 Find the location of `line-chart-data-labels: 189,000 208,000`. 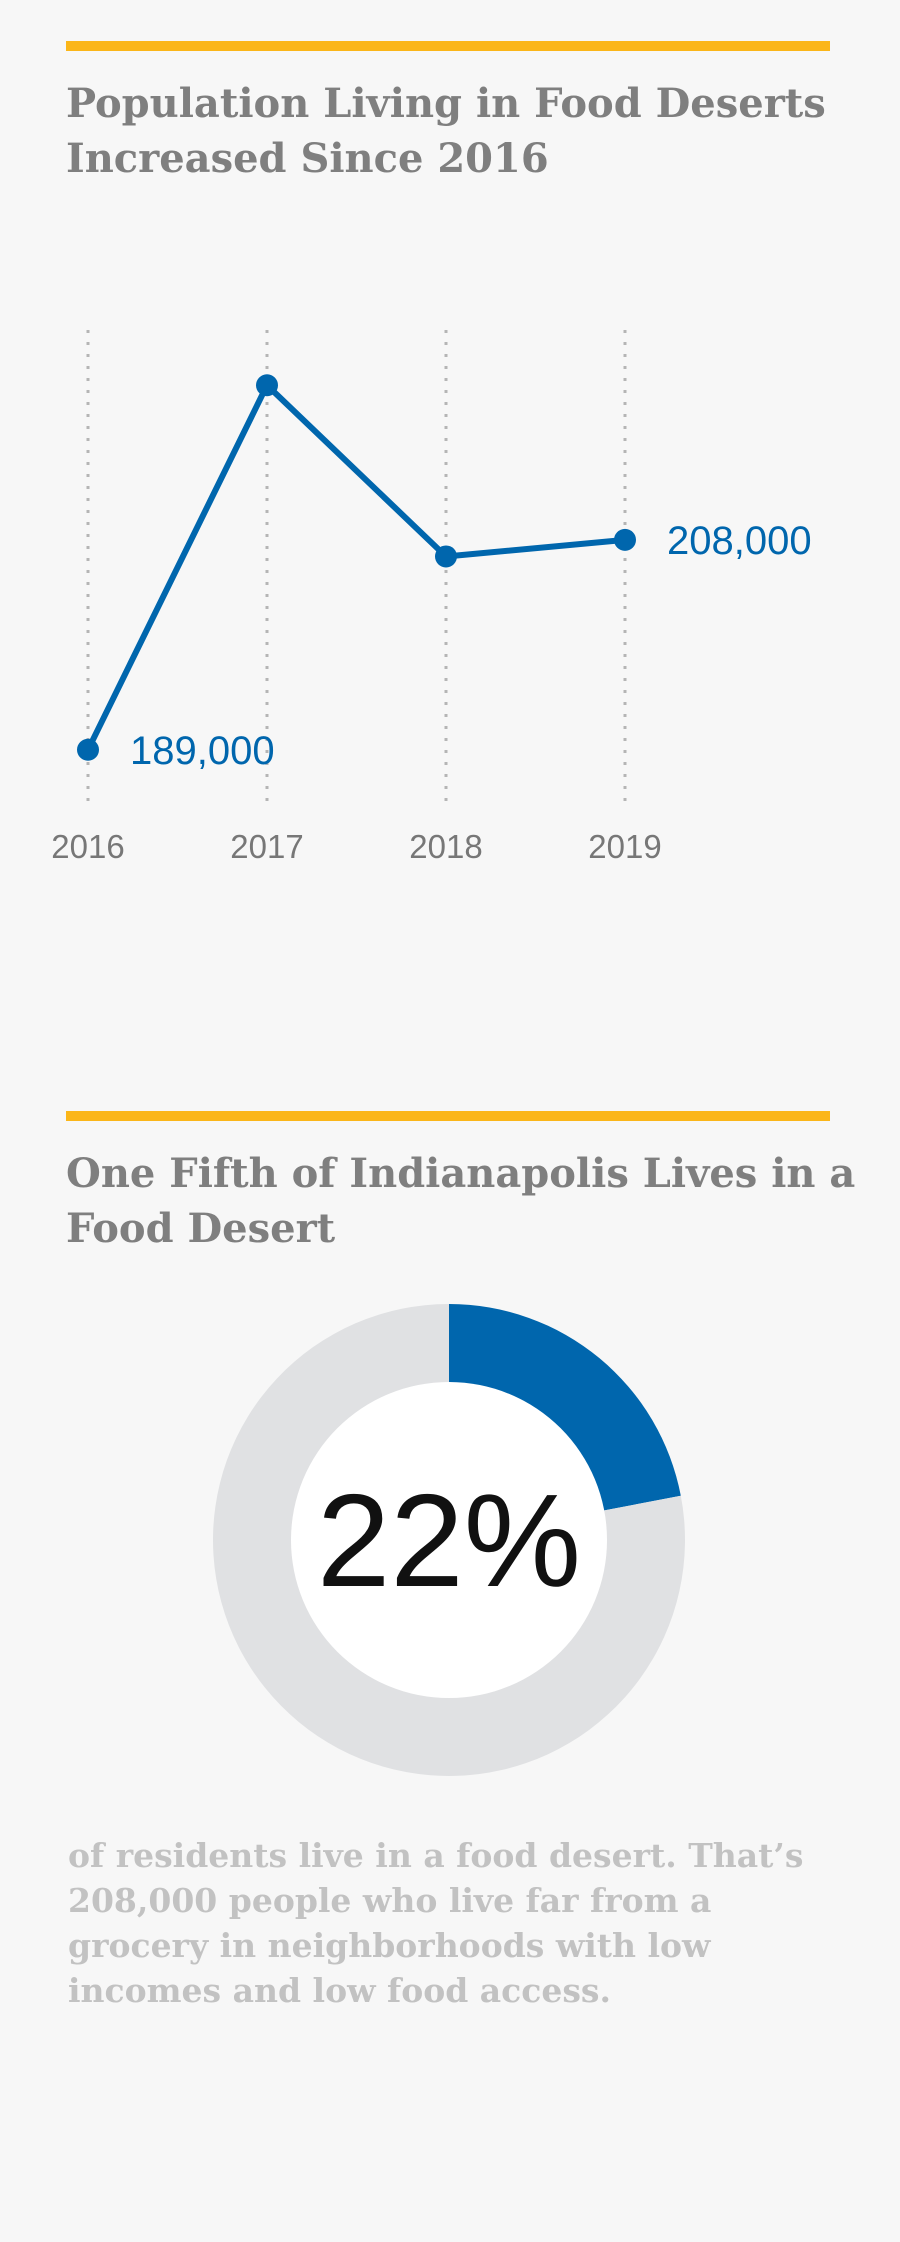

line-chart-data-labels: 189,000 208,000 is located at coordinates (471, 646).